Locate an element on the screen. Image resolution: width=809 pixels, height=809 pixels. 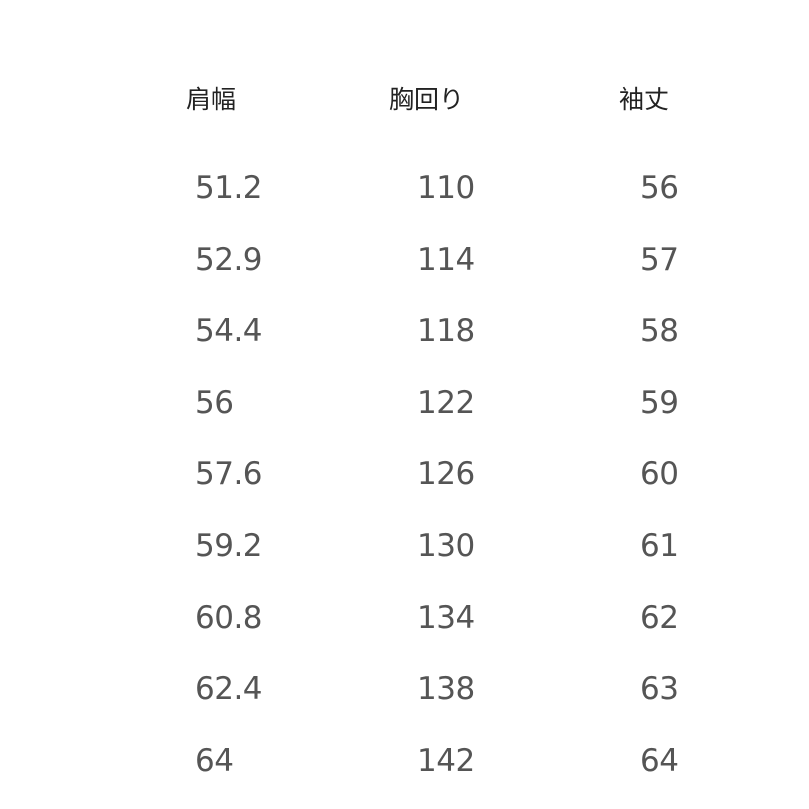
sleeve-length-cell: 63 is located at coordinates (659, 689).